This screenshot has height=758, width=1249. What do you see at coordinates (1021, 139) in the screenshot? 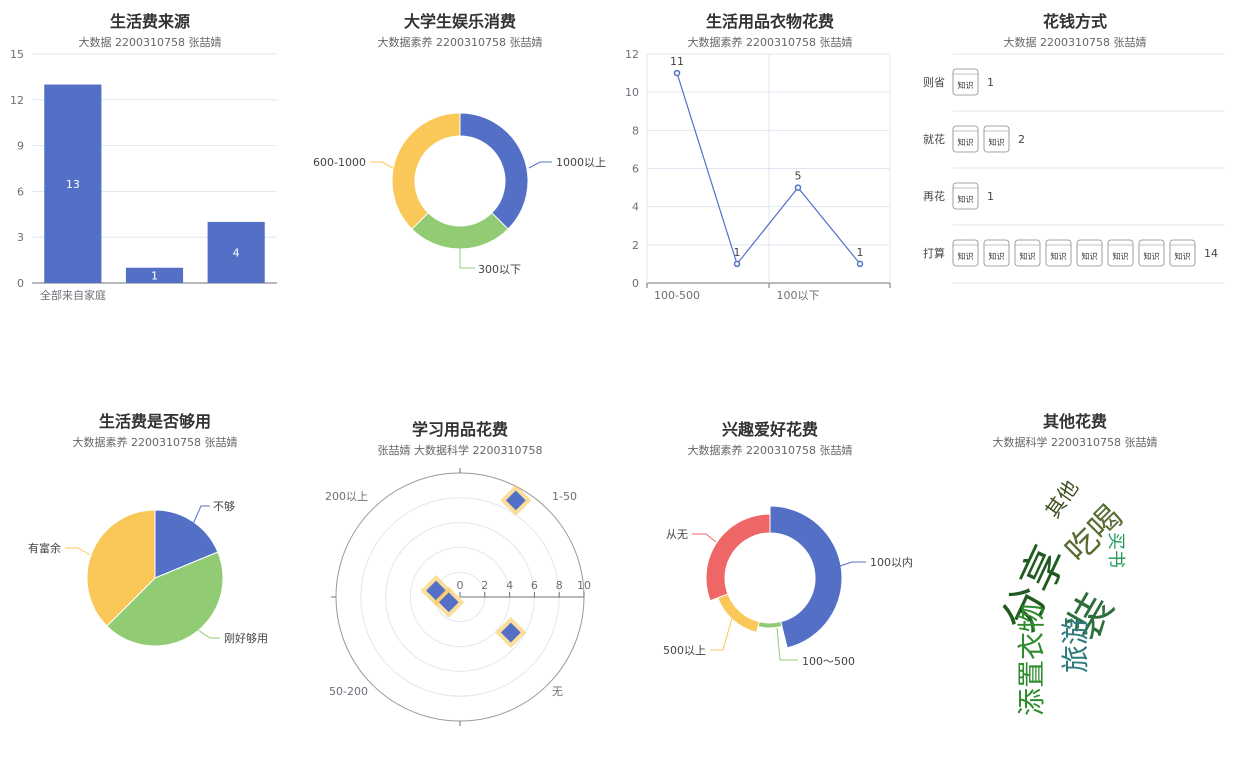
I see `row-value-label: 2` at bounding box center [1021, 139].